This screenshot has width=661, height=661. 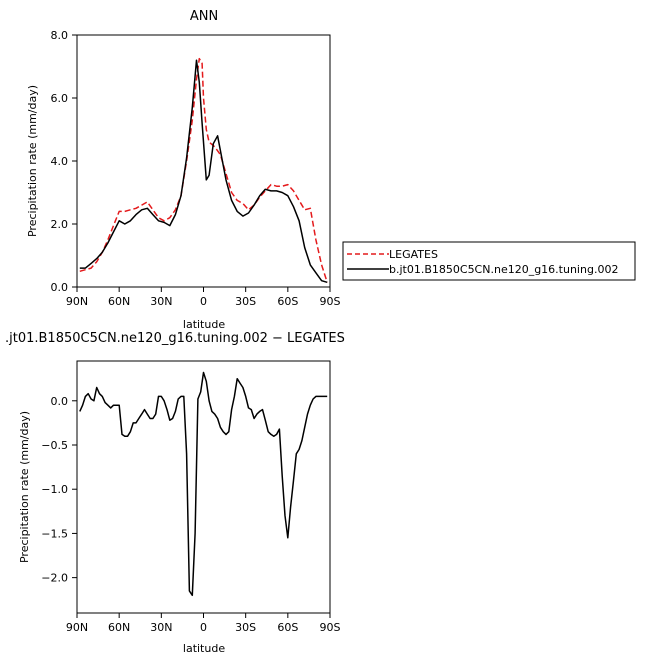 I want to click on top-y-tick-label: 4.0, so click(x=60, y=161).